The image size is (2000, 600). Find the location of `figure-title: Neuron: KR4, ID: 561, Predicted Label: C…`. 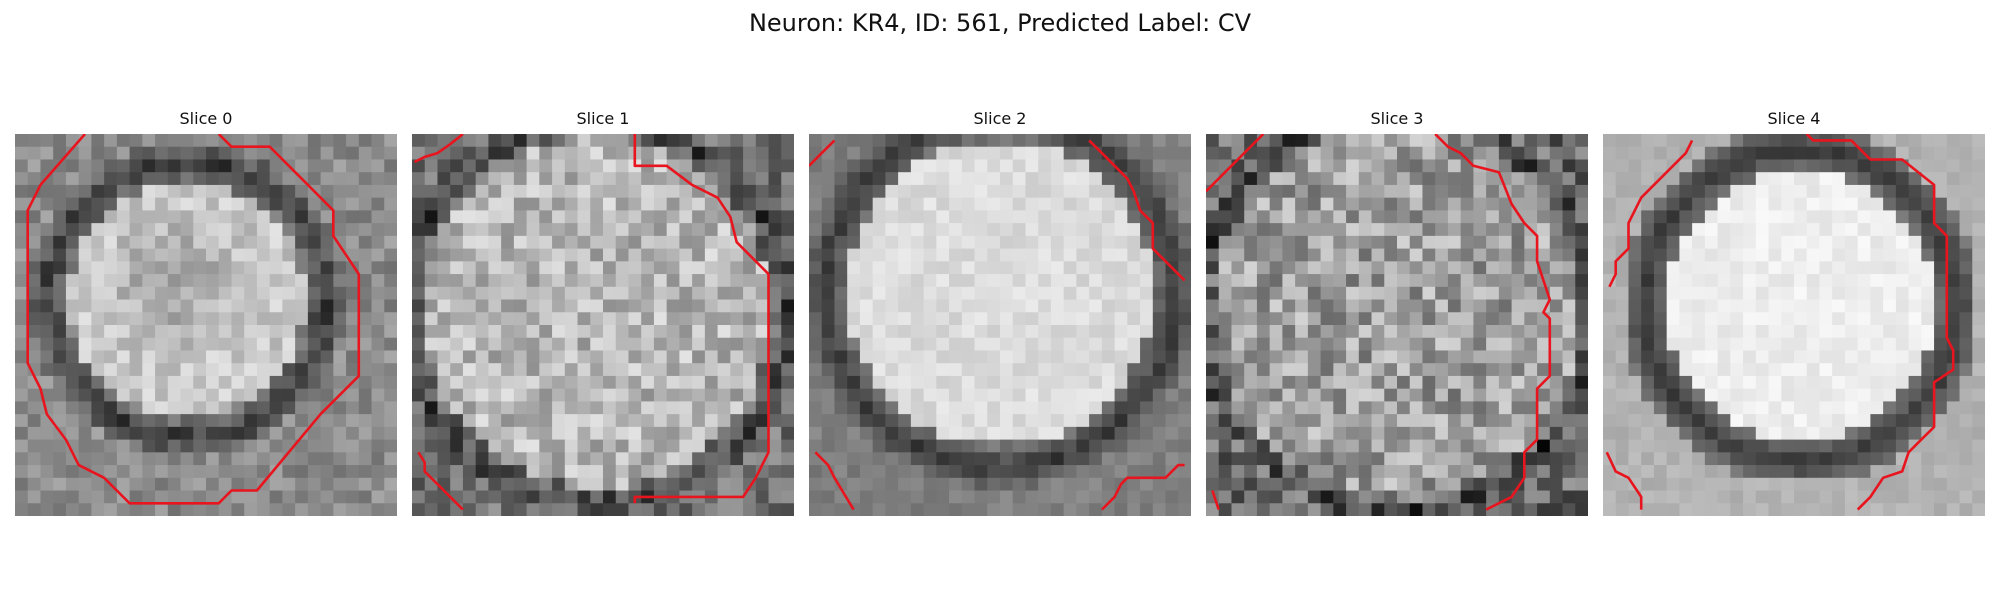

figure-title: Neuron: KR4, ID: 561, Predicted Label: C… is located at coordinates (1000, 23).